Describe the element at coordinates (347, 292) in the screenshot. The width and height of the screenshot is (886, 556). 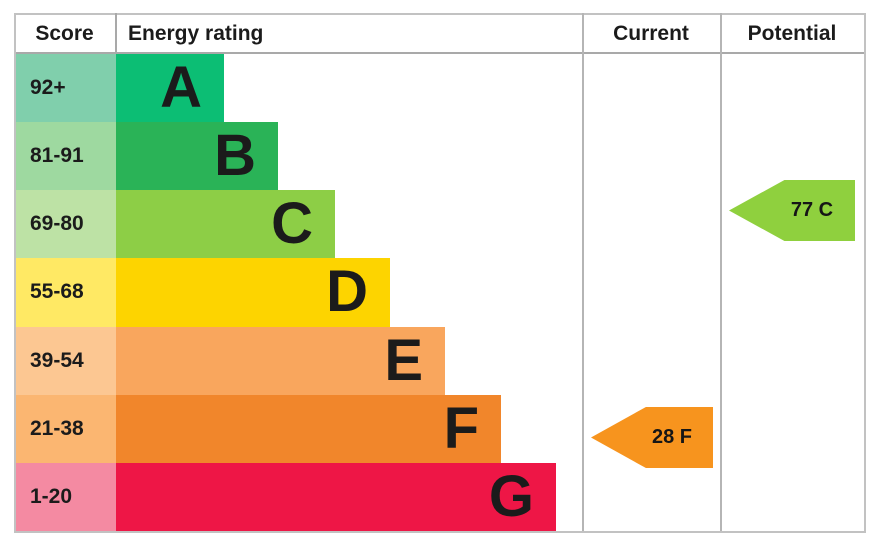
I see `grade-letter: D` at that location.